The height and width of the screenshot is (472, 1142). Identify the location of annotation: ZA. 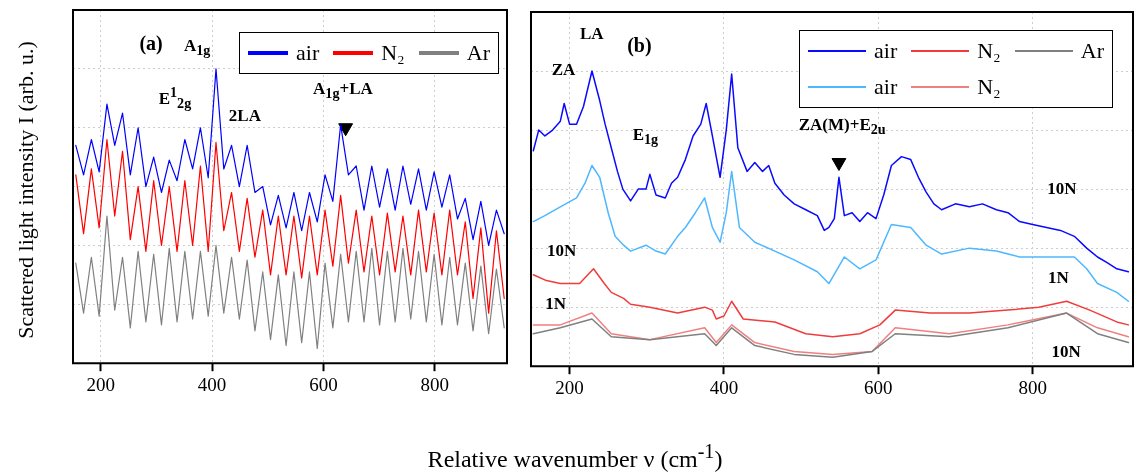
(563, 69).